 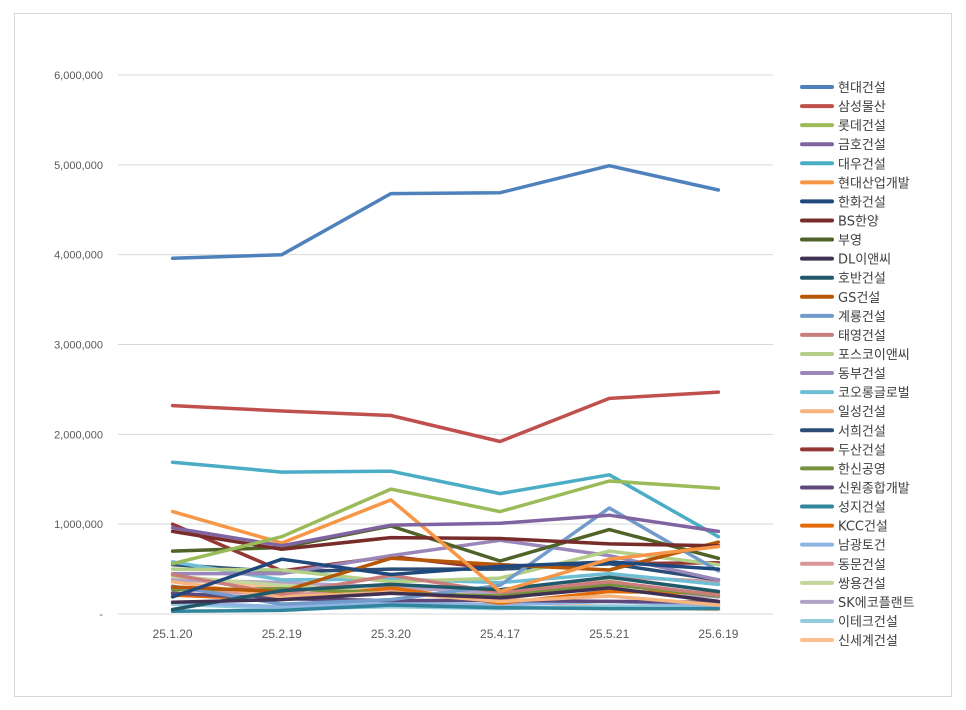 I want to click on y-tick-label: 5,000,000, so click(x=78, y=166).